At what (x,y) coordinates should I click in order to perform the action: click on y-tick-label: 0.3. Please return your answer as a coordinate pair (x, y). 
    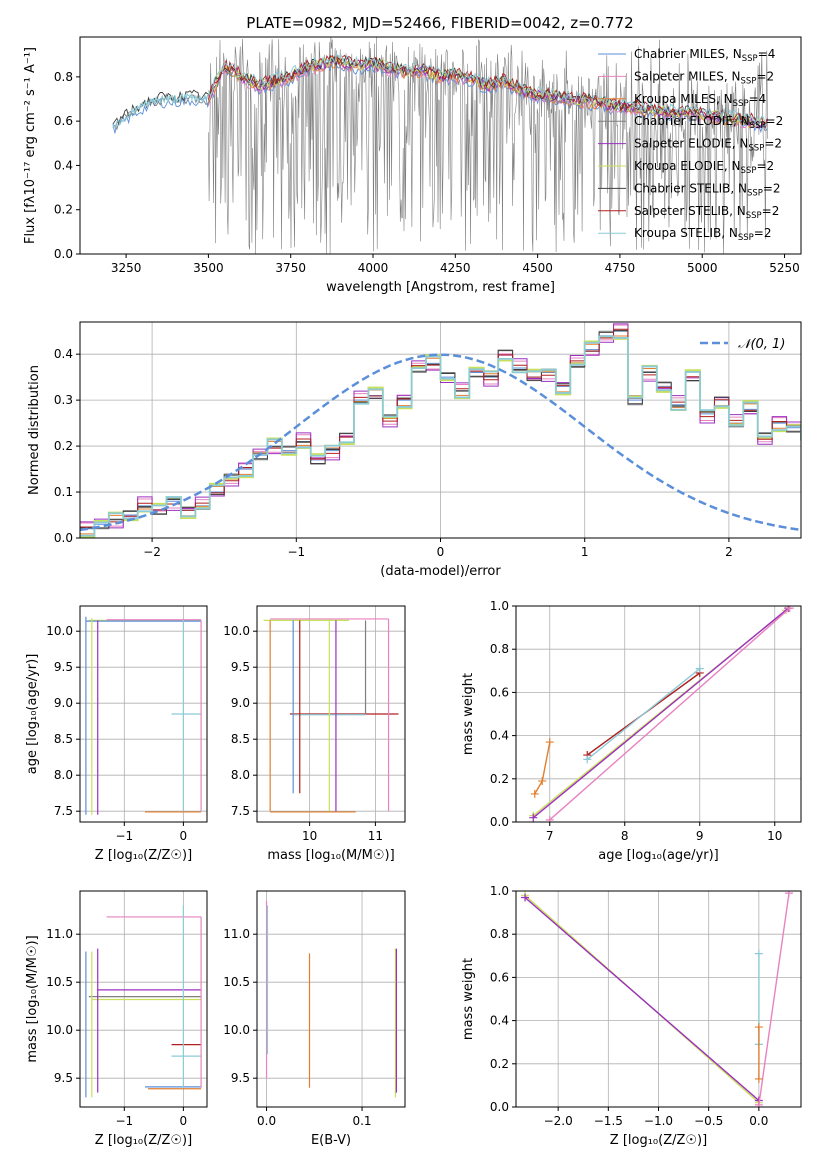
    Looking at the image, I should click on (63, 400).